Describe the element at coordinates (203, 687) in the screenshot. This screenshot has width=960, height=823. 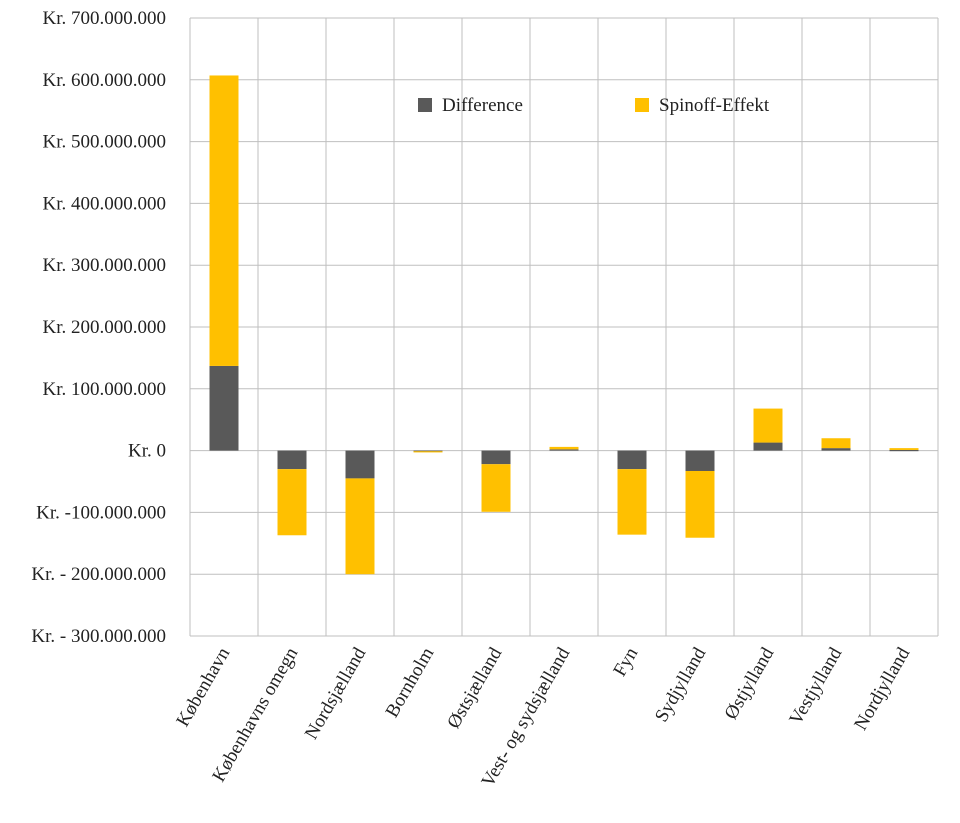
I see `x-category-label: København` at that location.